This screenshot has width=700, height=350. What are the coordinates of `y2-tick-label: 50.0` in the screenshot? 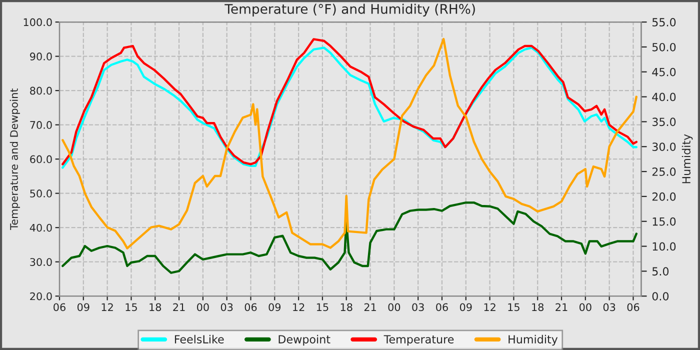 It's located at (664, 47).